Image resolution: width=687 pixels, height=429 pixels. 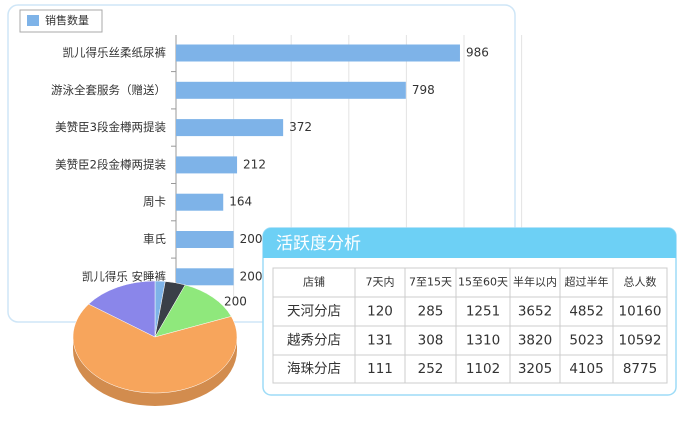 What do you see at coordinates (235, 302) in the screenshot?
I see `pie-annotation: 200` at bounding box center [235, 302].